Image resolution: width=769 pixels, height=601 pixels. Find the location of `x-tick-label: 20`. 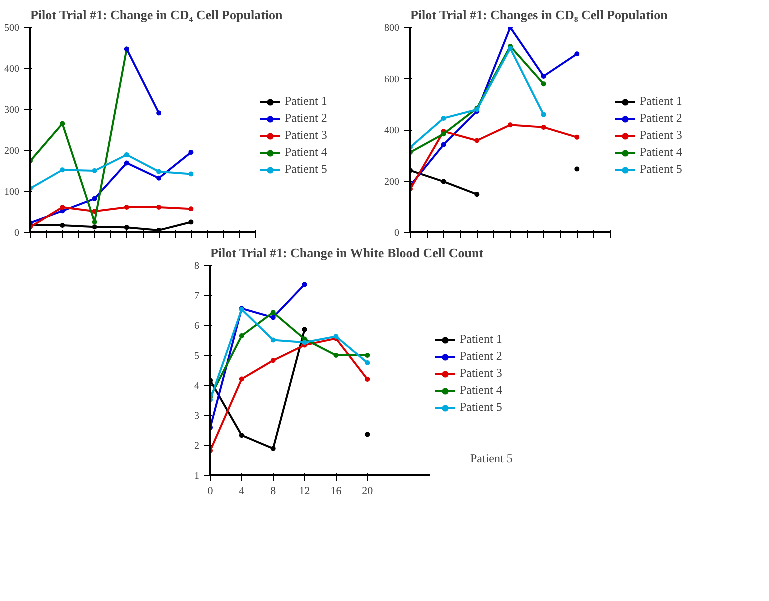

x-tick-label: 20 is located at coordinates (368, 492).